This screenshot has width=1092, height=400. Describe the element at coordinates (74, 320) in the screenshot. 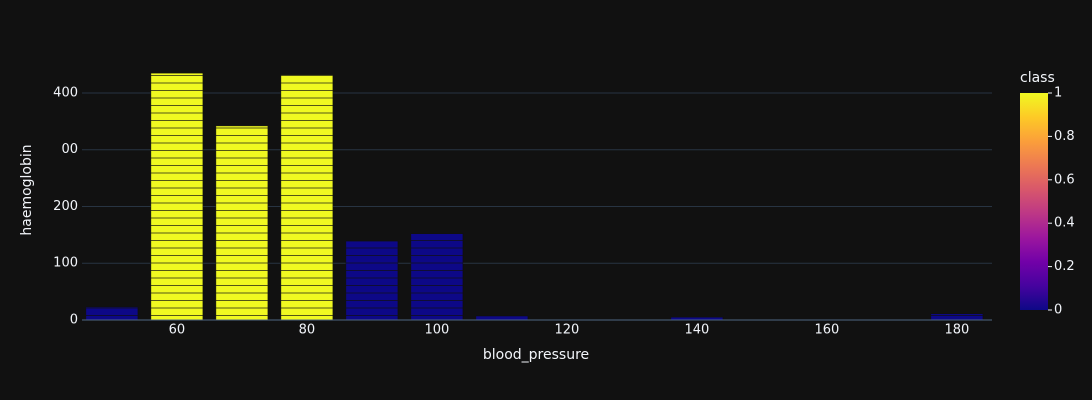

I see `y-tick-label: 0` at that location.